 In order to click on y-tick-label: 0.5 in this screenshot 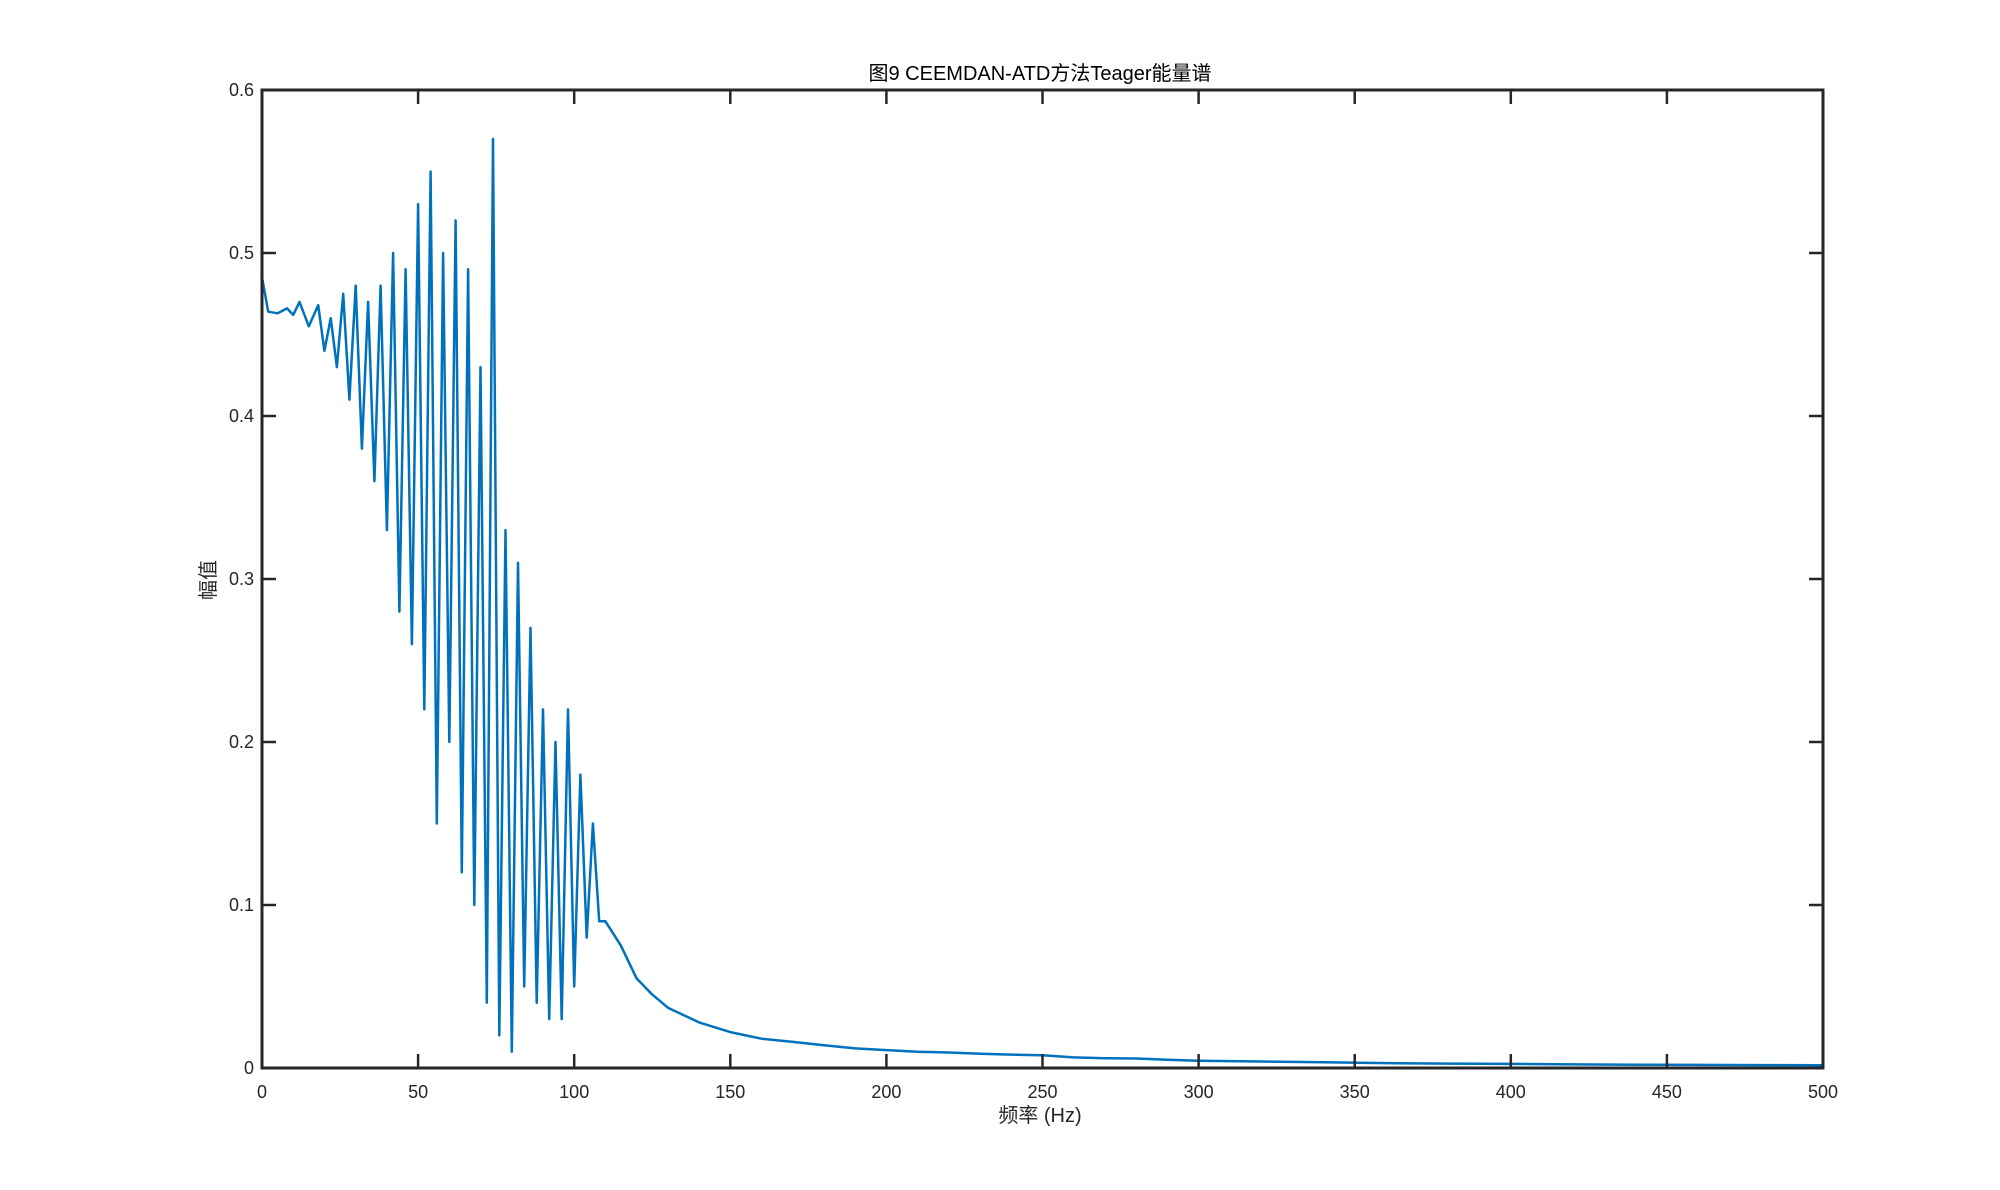, I will do `click(241, 253)`.